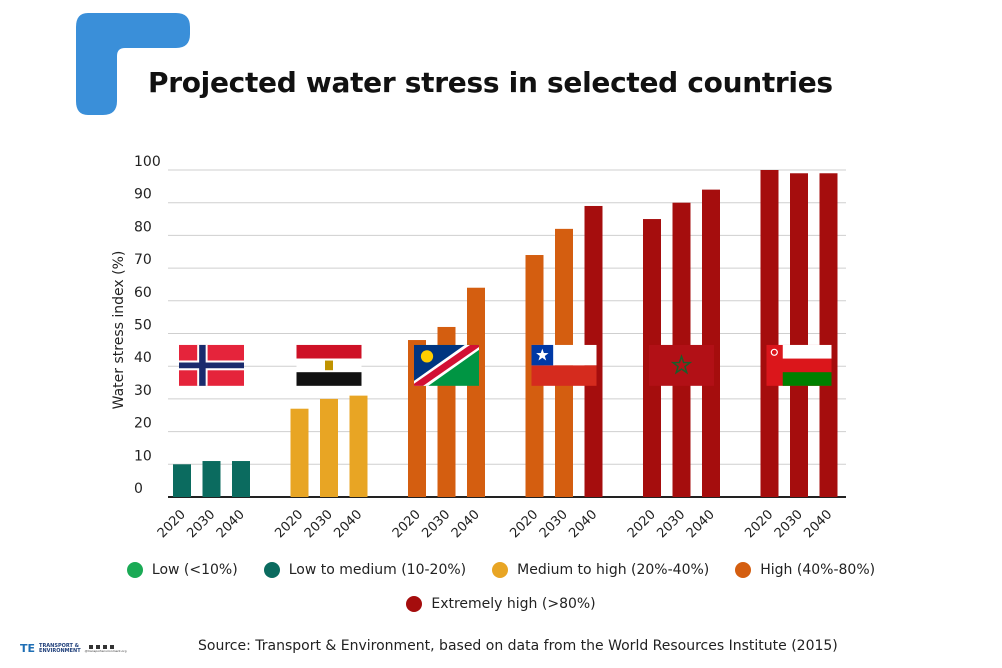 This screenshot has width=1002, height=668. What do you see at coordinates (329, 365) in the screenshot?
I see `egypt-flag-icon` at bounding box center [329, 365].